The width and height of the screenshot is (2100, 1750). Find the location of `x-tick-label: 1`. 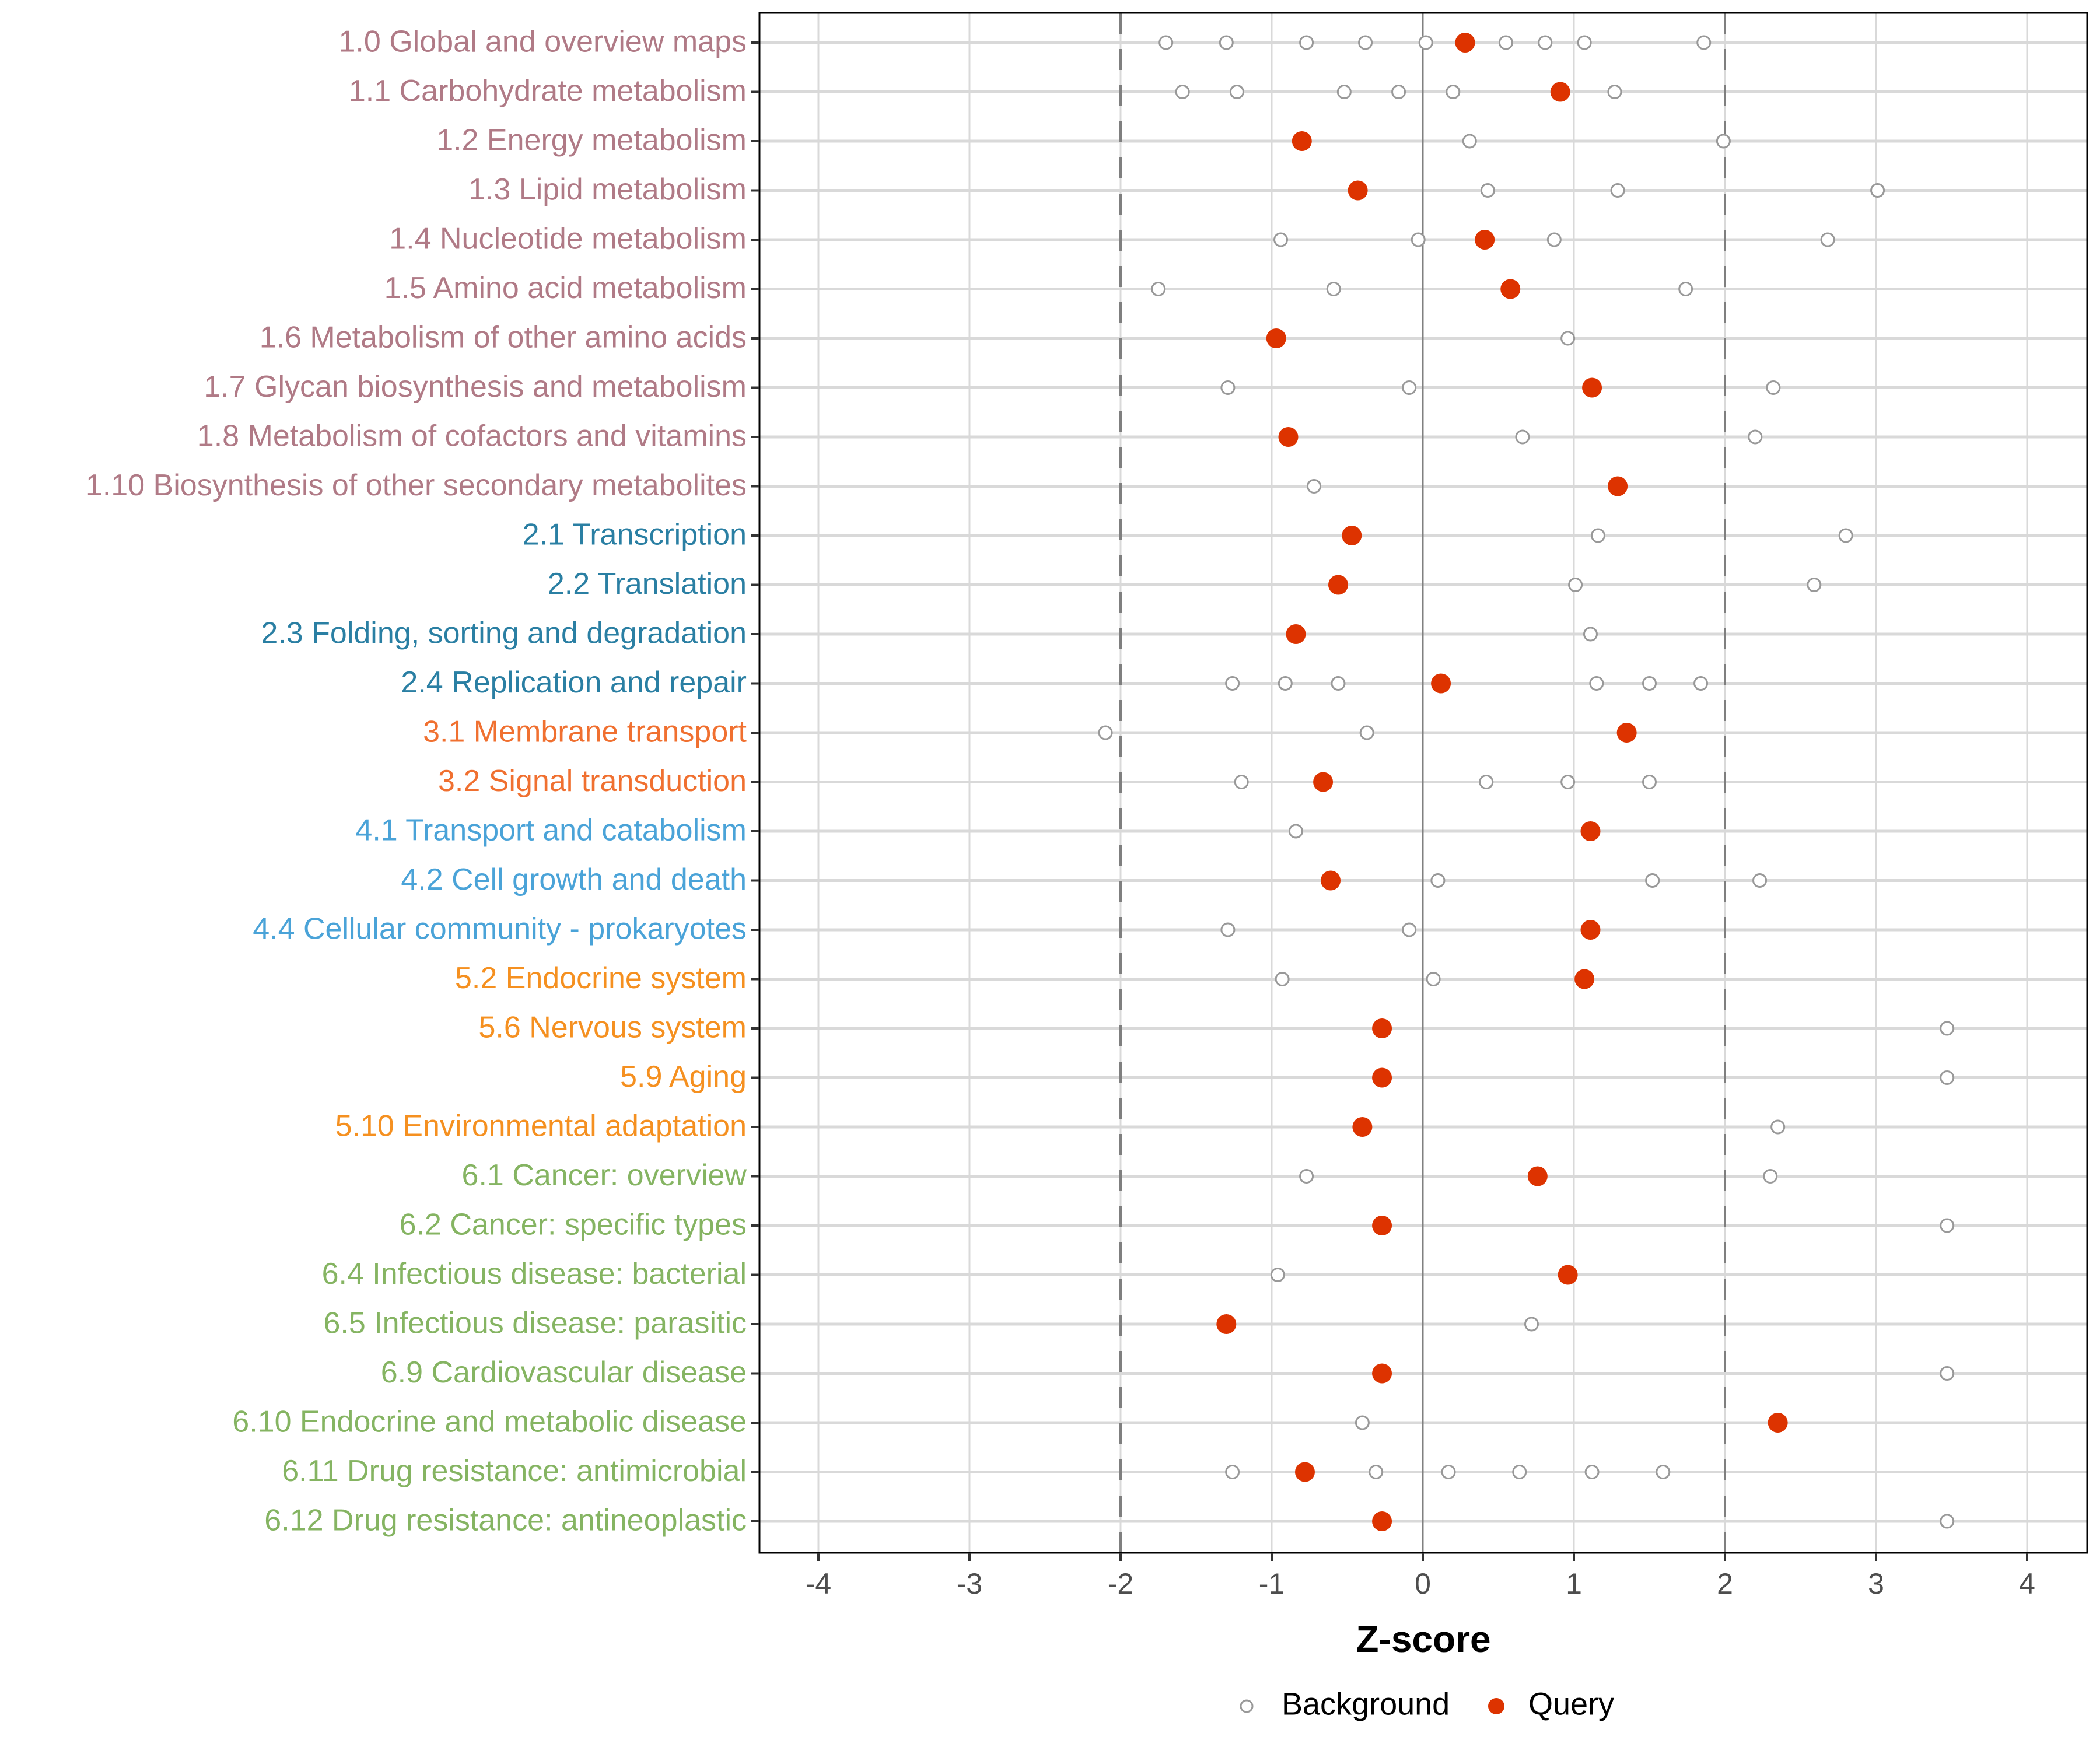

x-tick-label: 1 is located at coordinates (1574, 1583).